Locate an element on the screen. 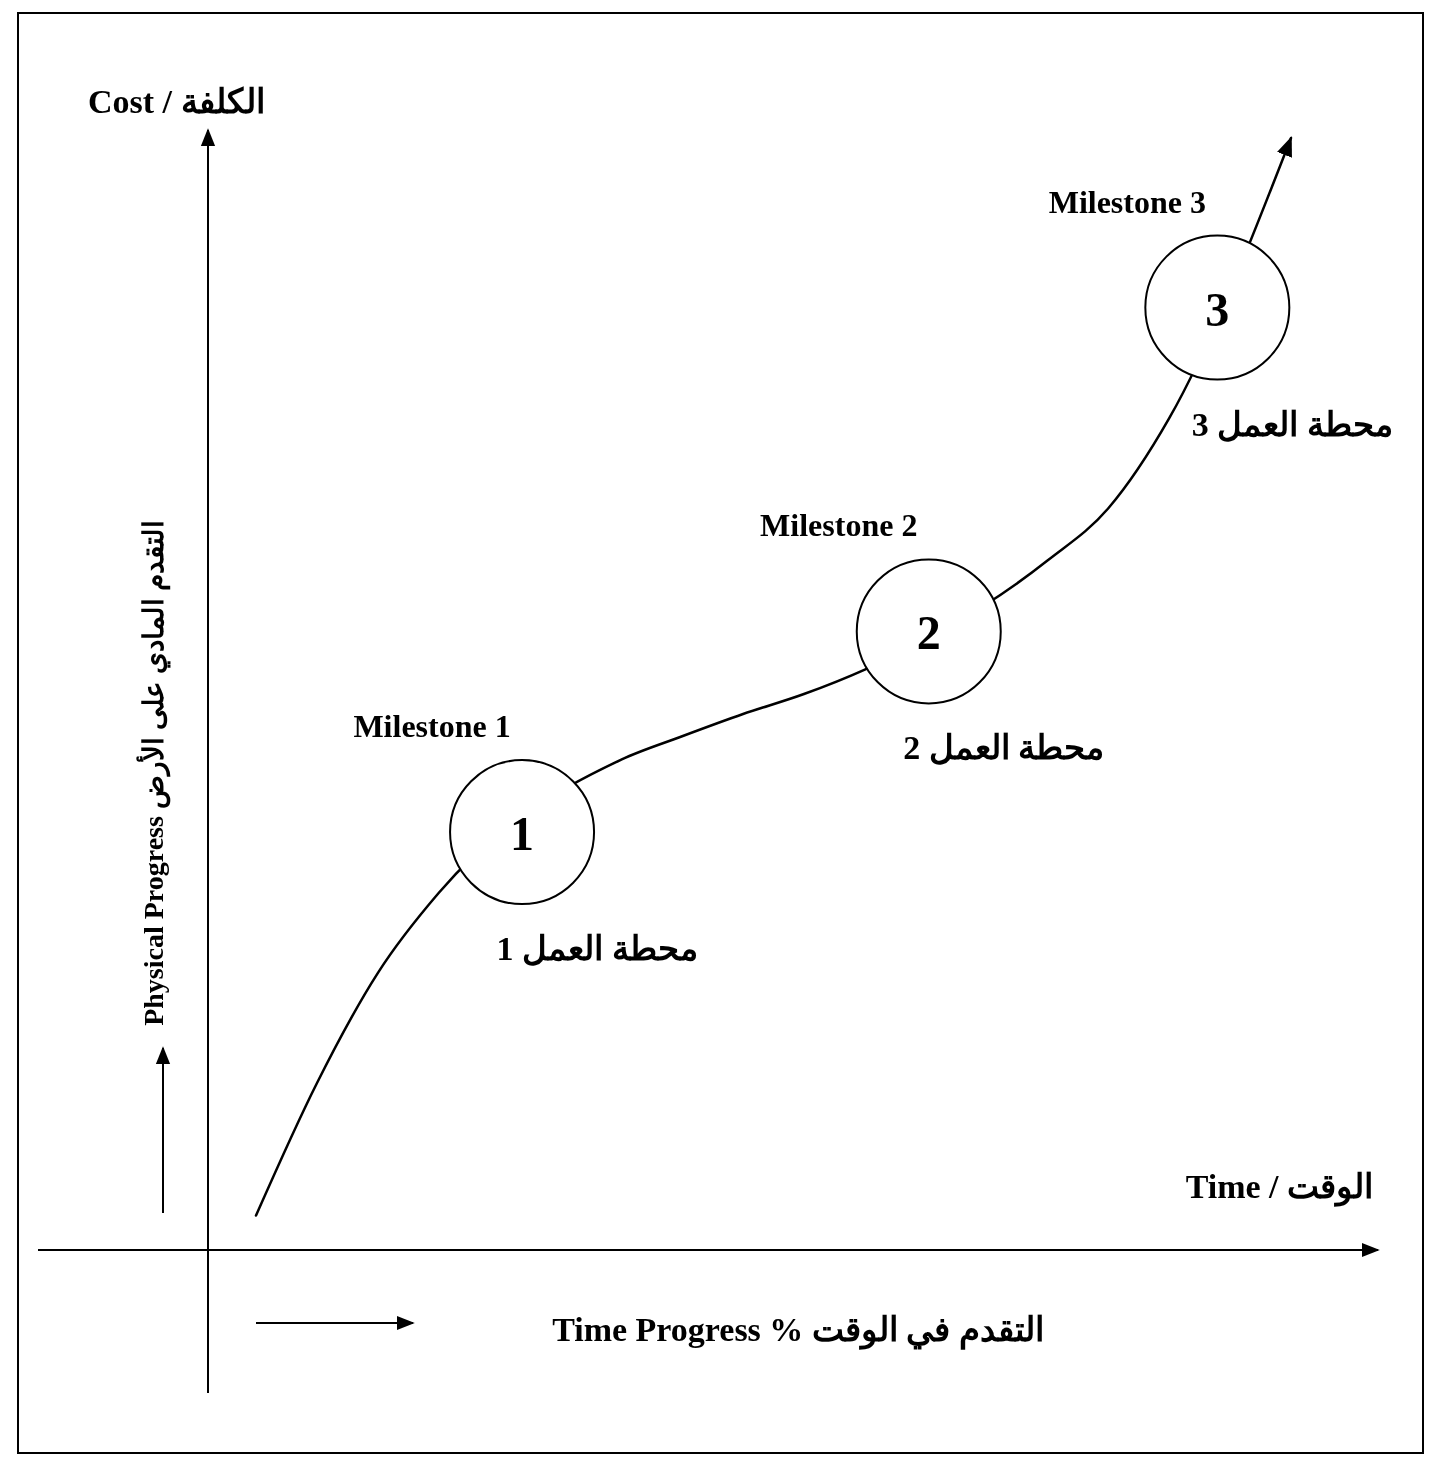  text: Physical Progress التقدم المادي على الأرض is located at coordinates (153, 773).